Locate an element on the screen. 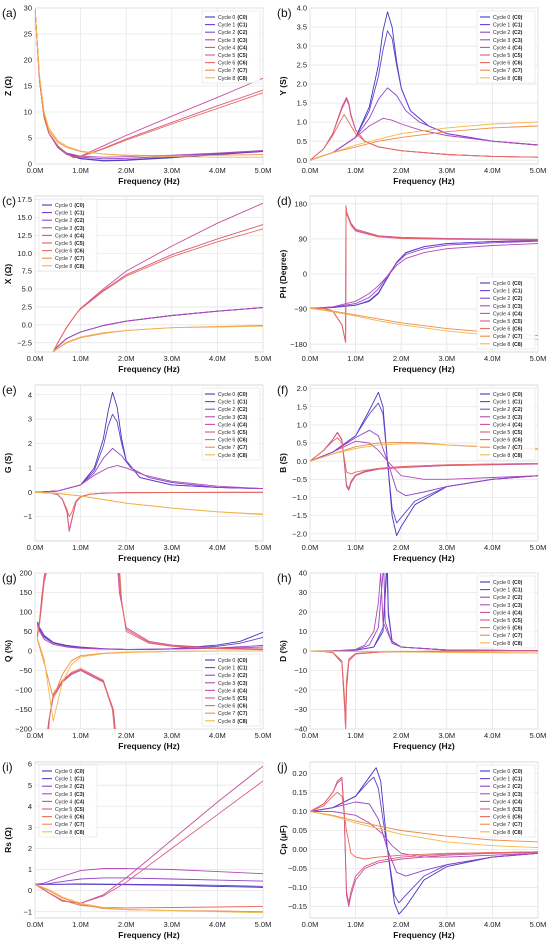  y-tick-label: 0.10 is located at coordinates (299, 811).